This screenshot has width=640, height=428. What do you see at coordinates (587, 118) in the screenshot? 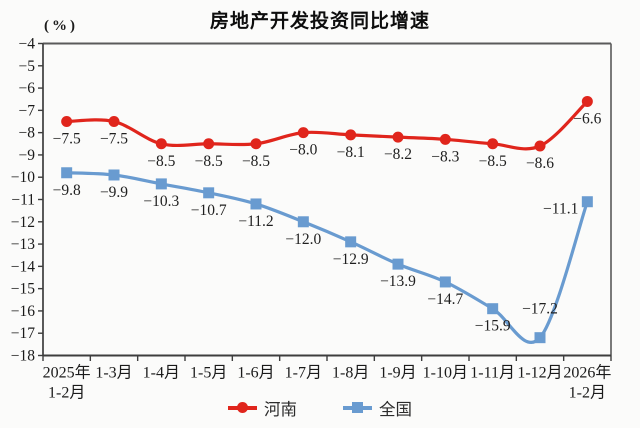
I see `data-label: −6.6` at bounding box center [587, 118].